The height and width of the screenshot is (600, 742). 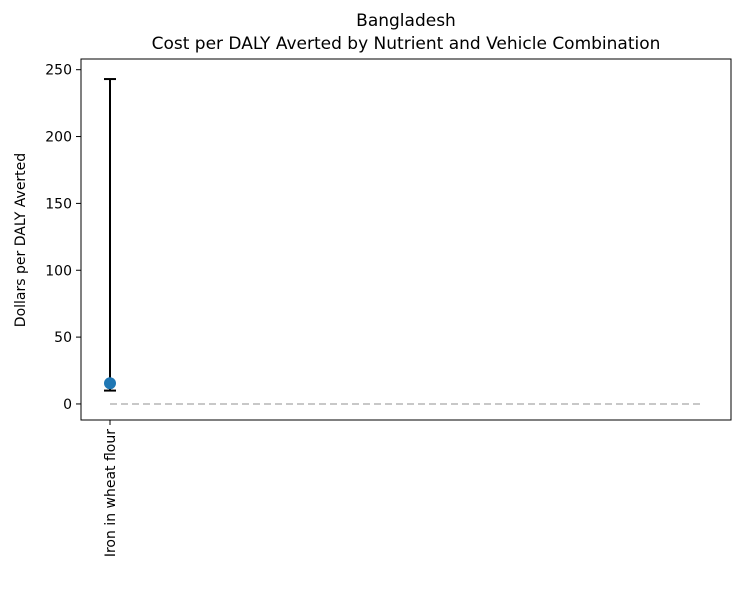 What do you see at coordinates (67, 405) in the screenshot?
I see `y-tick-label: 0` at bounding box center [67, 405].